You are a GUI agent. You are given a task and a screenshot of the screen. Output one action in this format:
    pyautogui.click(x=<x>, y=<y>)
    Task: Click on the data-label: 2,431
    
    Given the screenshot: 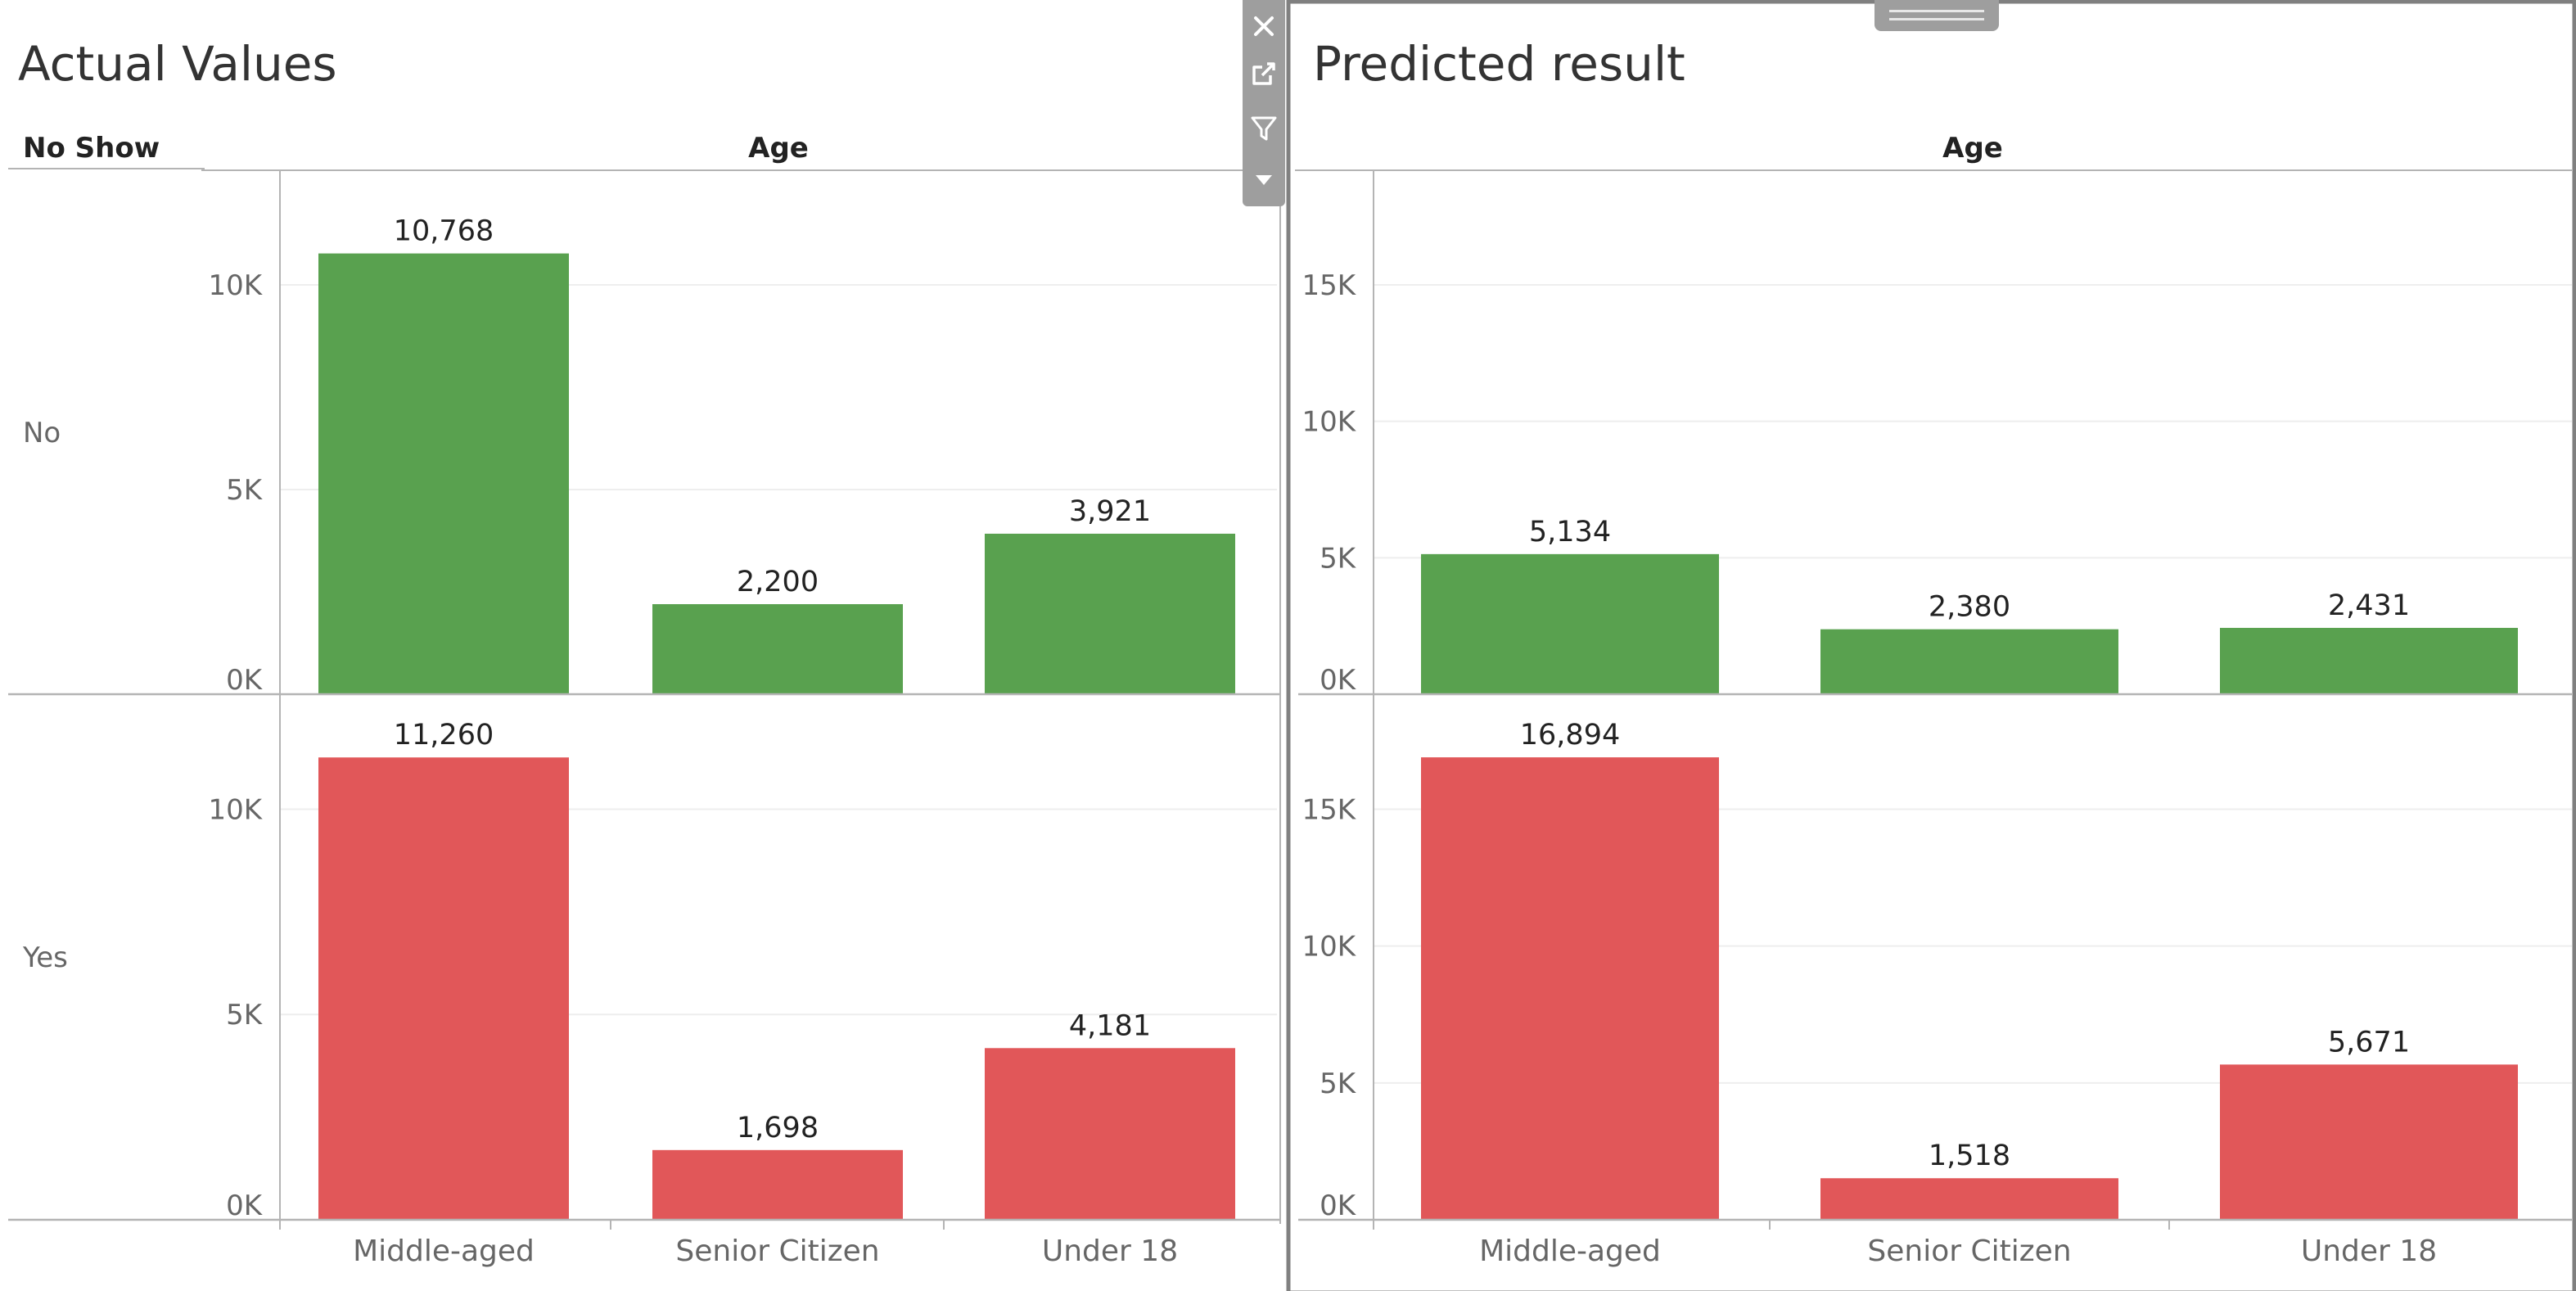 What is the action you would take?
    pyautogui.click(x=2369, y=605)
    